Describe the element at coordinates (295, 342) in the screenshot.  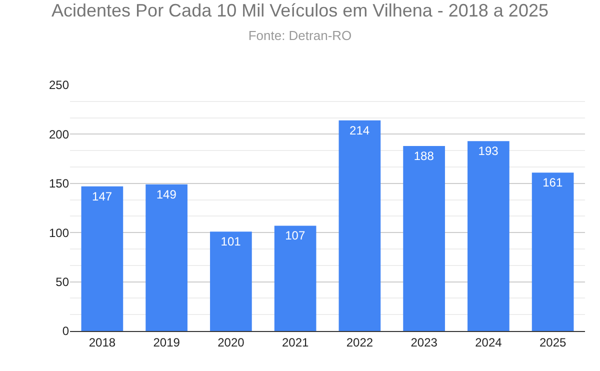
I see `x-tick-label: 2021` at that location.